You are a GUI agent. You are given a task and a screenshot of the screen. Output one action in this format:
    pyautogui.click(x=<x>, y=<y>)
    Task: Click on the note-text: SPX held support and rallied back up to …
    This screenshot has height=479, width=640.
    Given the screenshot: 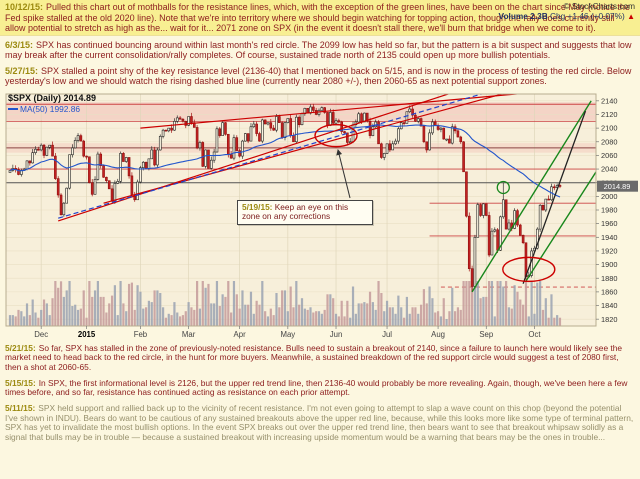 What is the action you would take?
    pyautogui.click(x=319, y=423)
    